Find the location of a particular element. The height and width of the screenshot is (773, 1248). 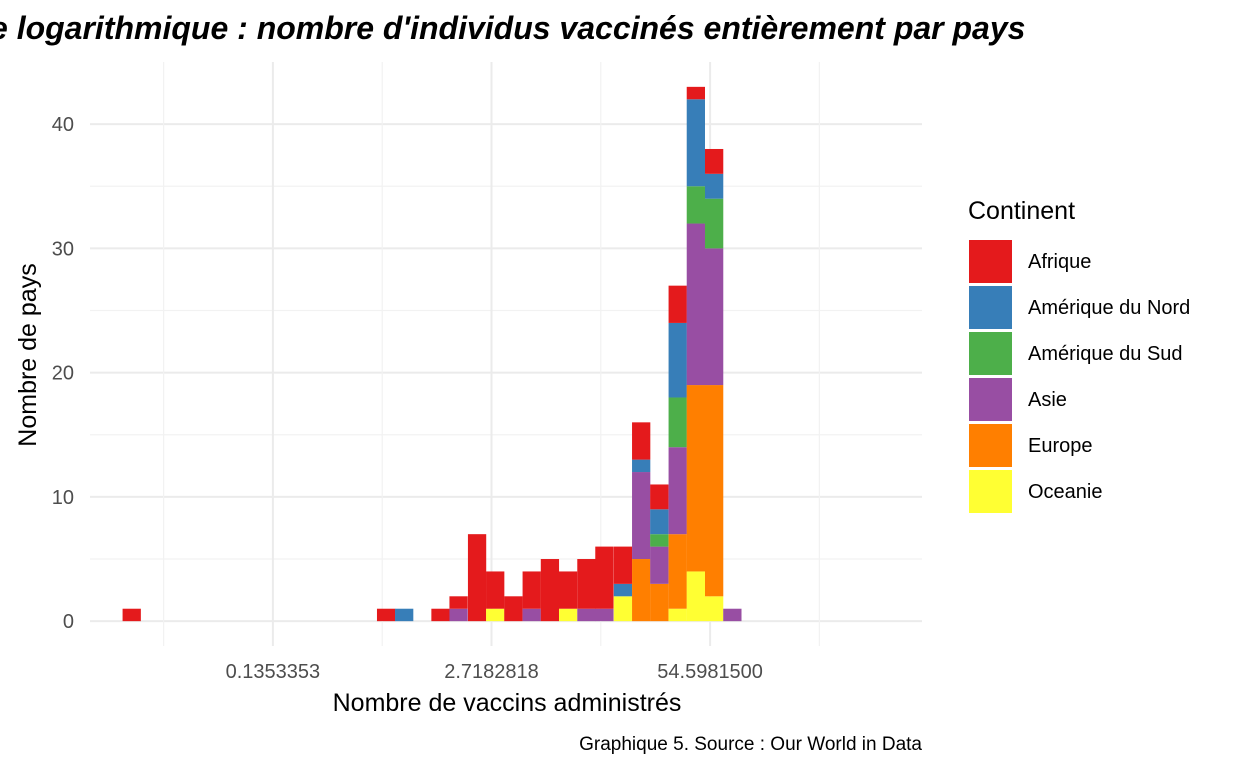

legend-label-afrique: Afrique is located at coordinates (1059, 262).